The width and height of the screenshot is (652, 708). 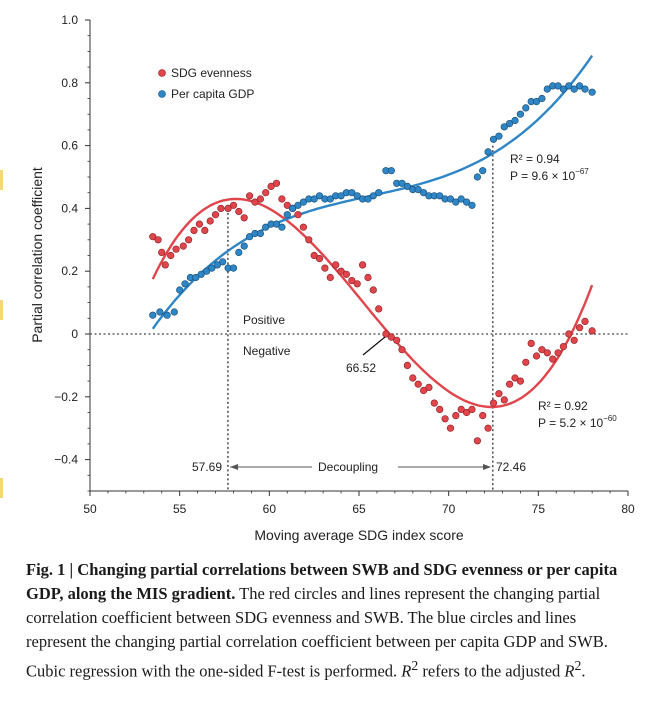 What do you see at coordinates (90, 509) in the screenshot?
I see `x-tick-label: 50` at bounding box center [90, 509].